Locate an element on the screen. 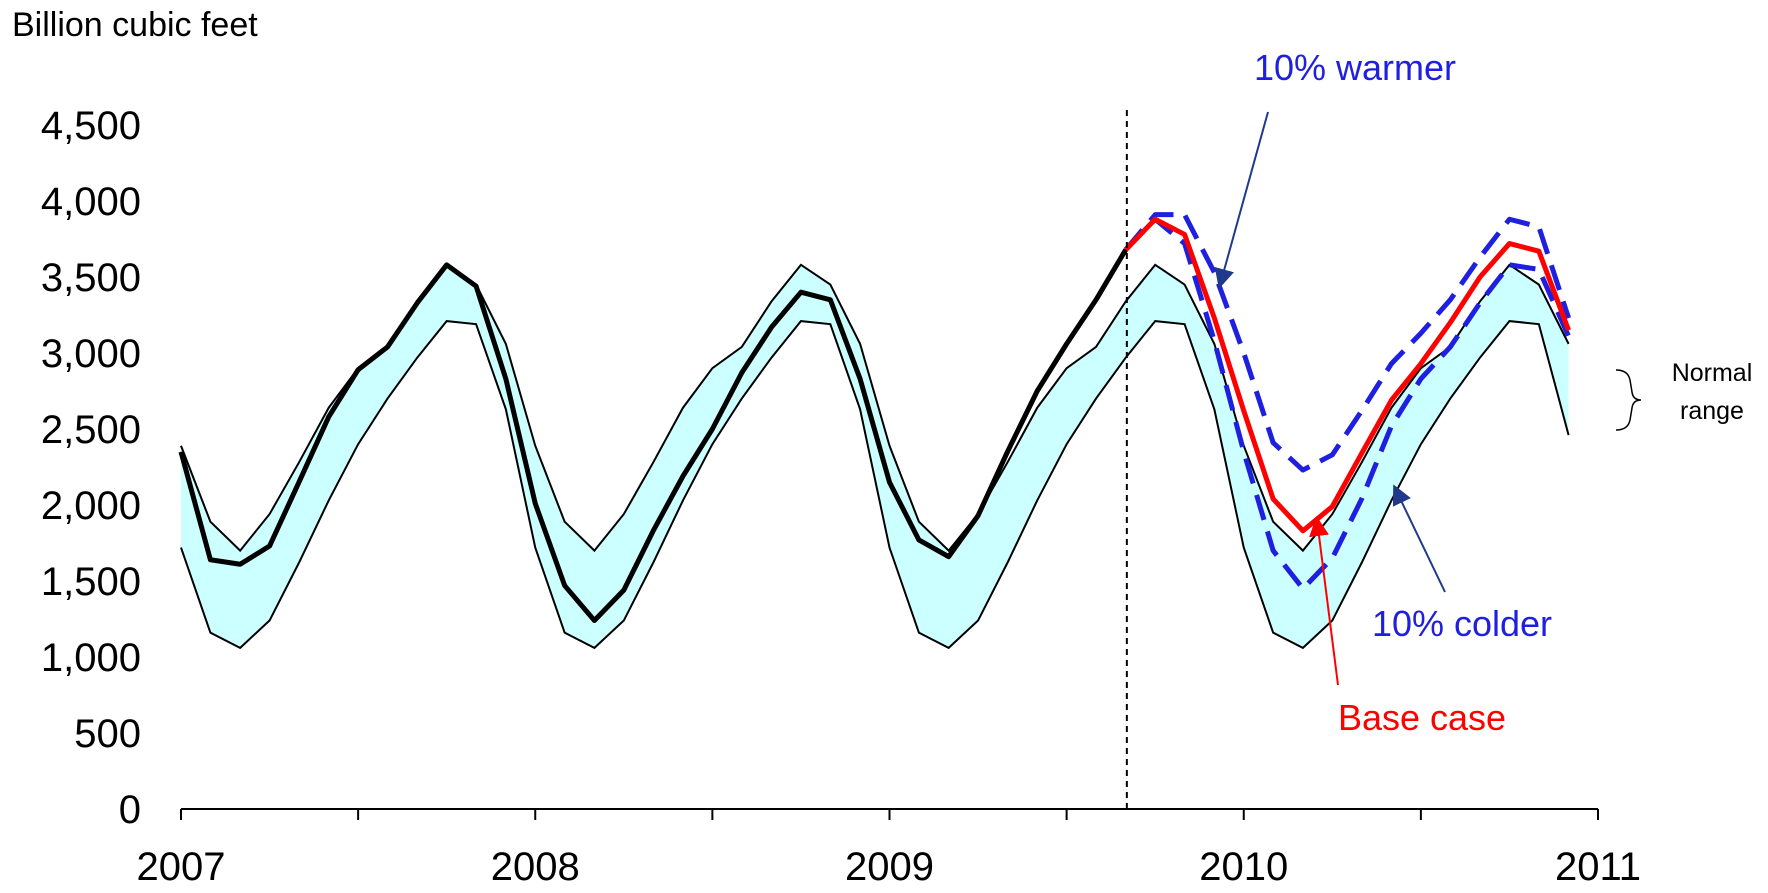 The height and width of the screenshot is (893, 1768). warmer-annotation-label: 10% warmer is located at coordinates (1355, 67).